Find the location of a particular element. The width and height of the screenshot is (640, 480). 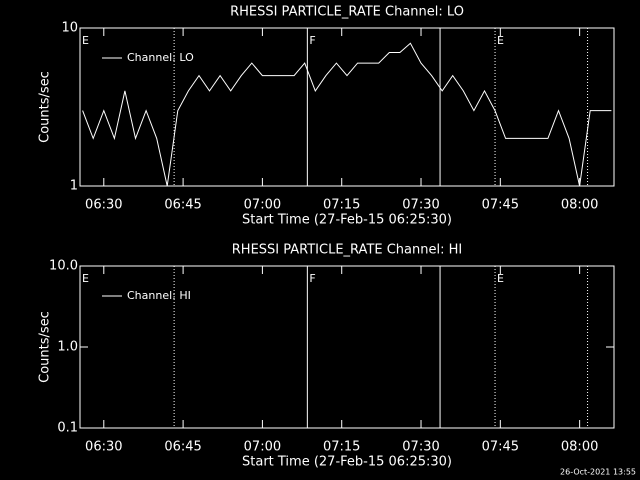

chart-title: RHESSI PARTICLE_RATE Channel: HI is located at coordinates (347, 250).